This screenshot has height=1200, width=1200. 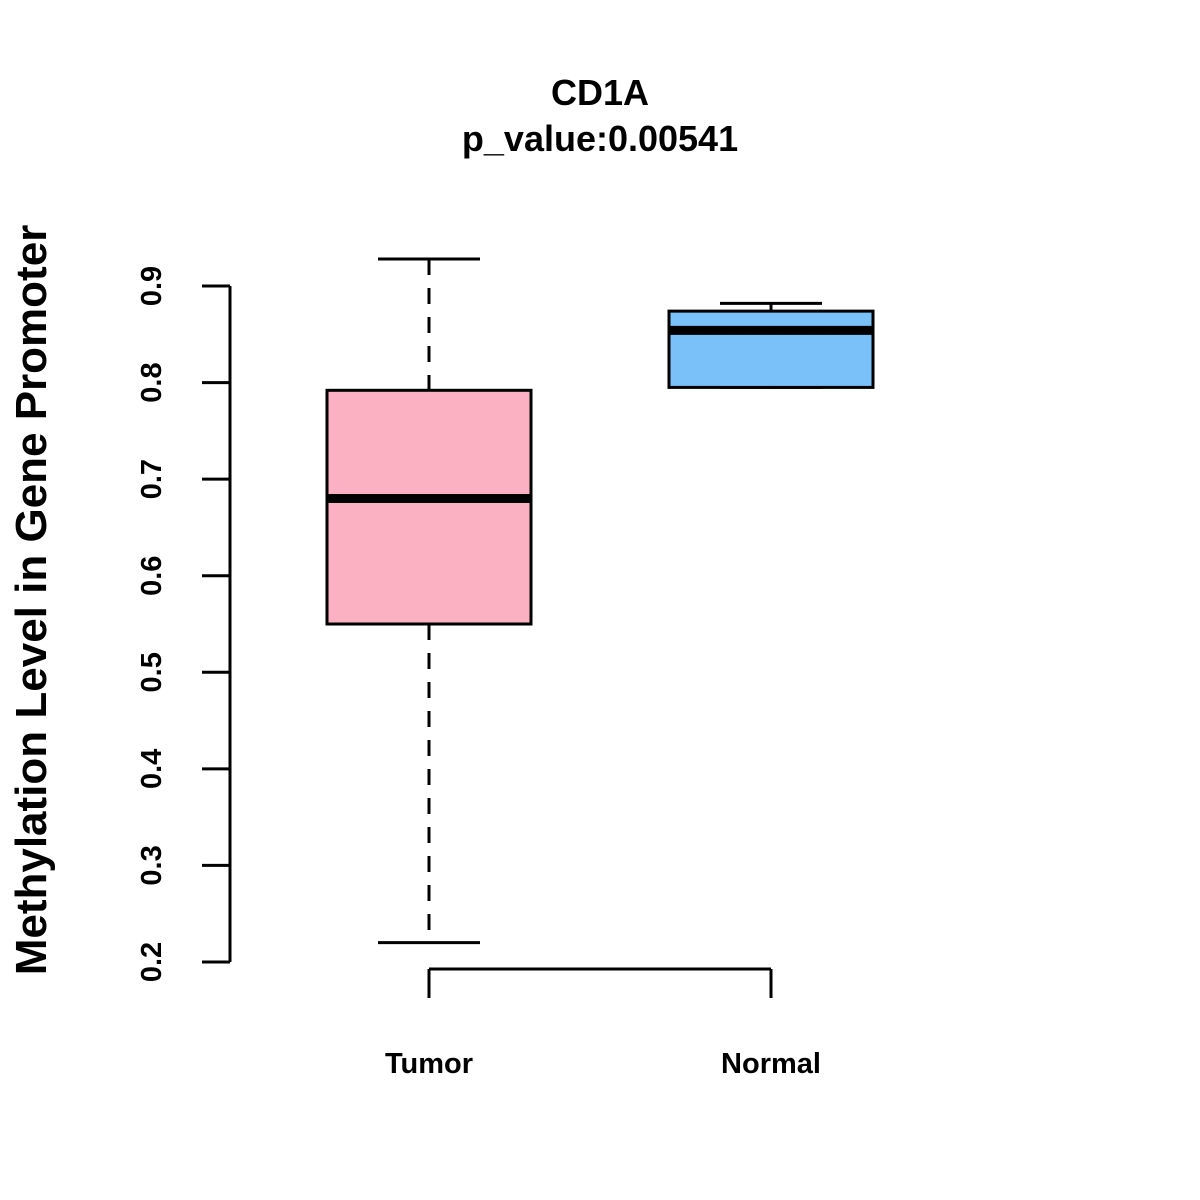 I want to click on box-tumor, so click(x=429, y=601).